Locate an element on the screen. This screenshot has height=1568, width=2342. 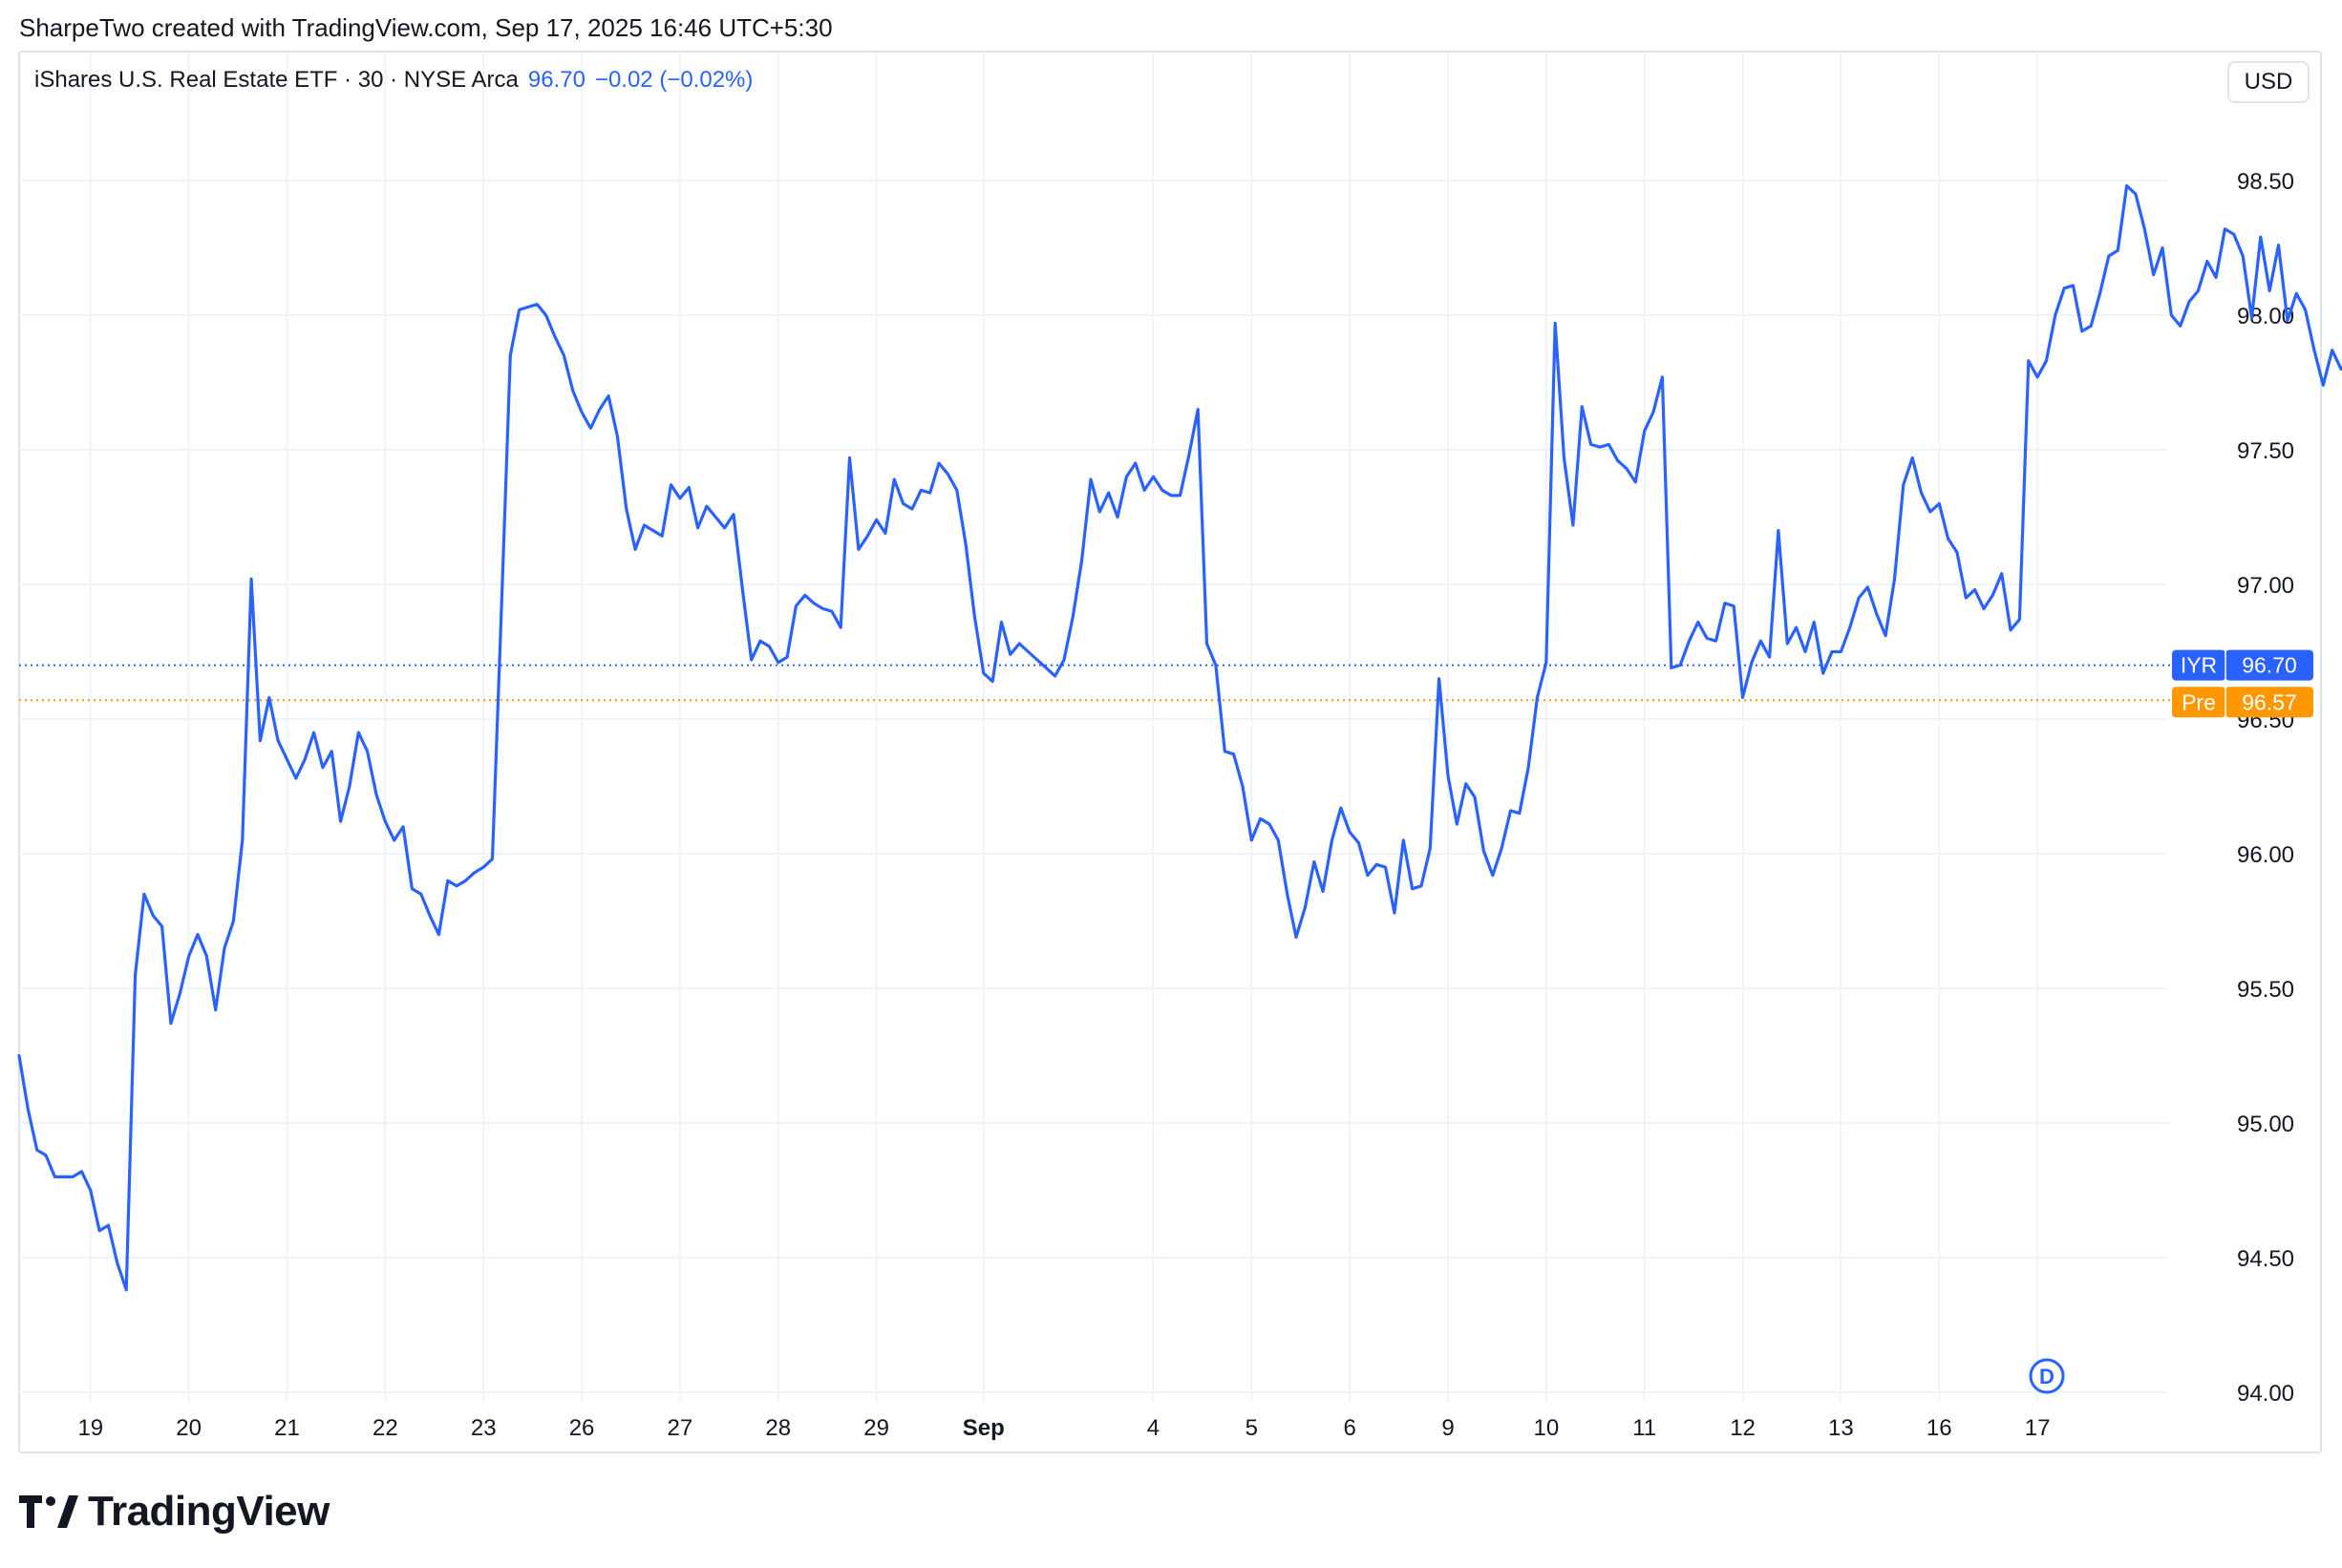
x-tick-label: 22 is located at coordinates (385, 1428).